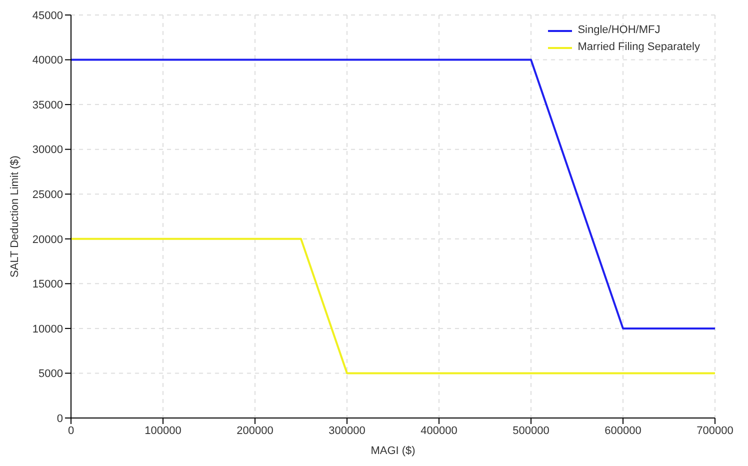  What do you see at coordinates (59, 418) in the screenshot?
I see `y-tick-label: 0` at bounding box center [59, 418].